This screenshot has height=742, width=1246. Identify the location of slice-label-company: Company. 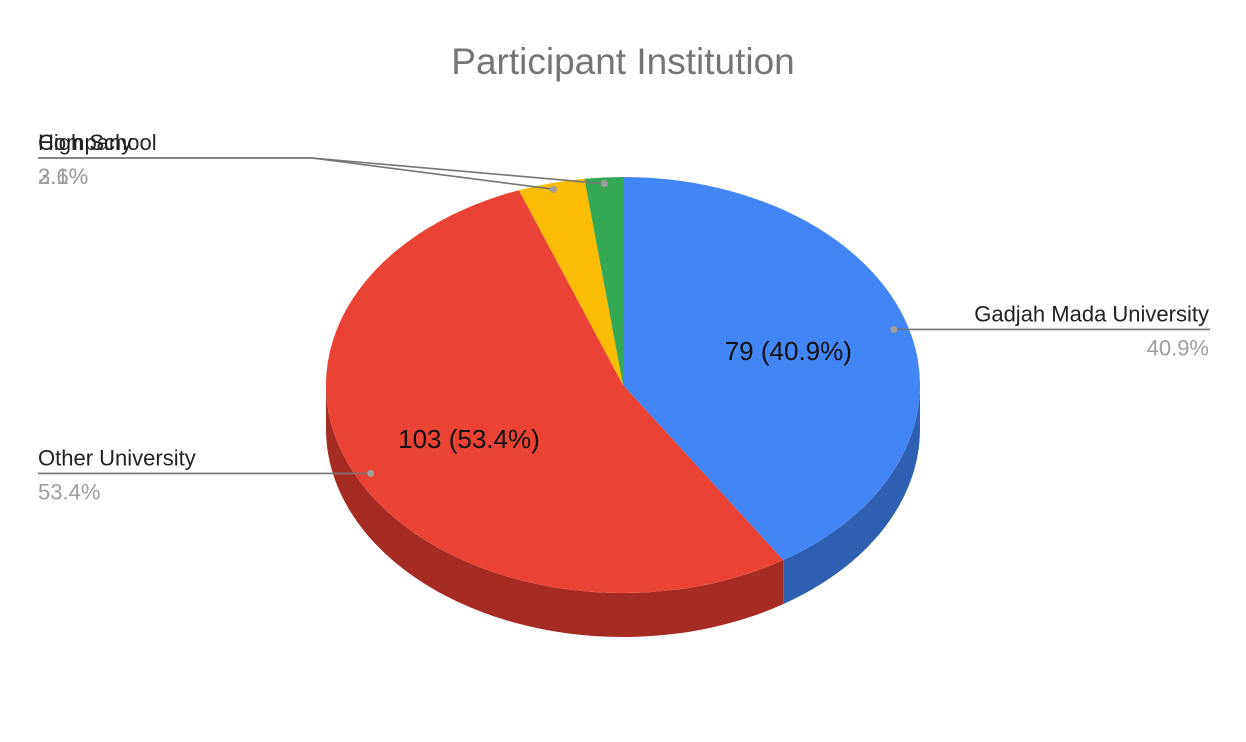
(85, 142).